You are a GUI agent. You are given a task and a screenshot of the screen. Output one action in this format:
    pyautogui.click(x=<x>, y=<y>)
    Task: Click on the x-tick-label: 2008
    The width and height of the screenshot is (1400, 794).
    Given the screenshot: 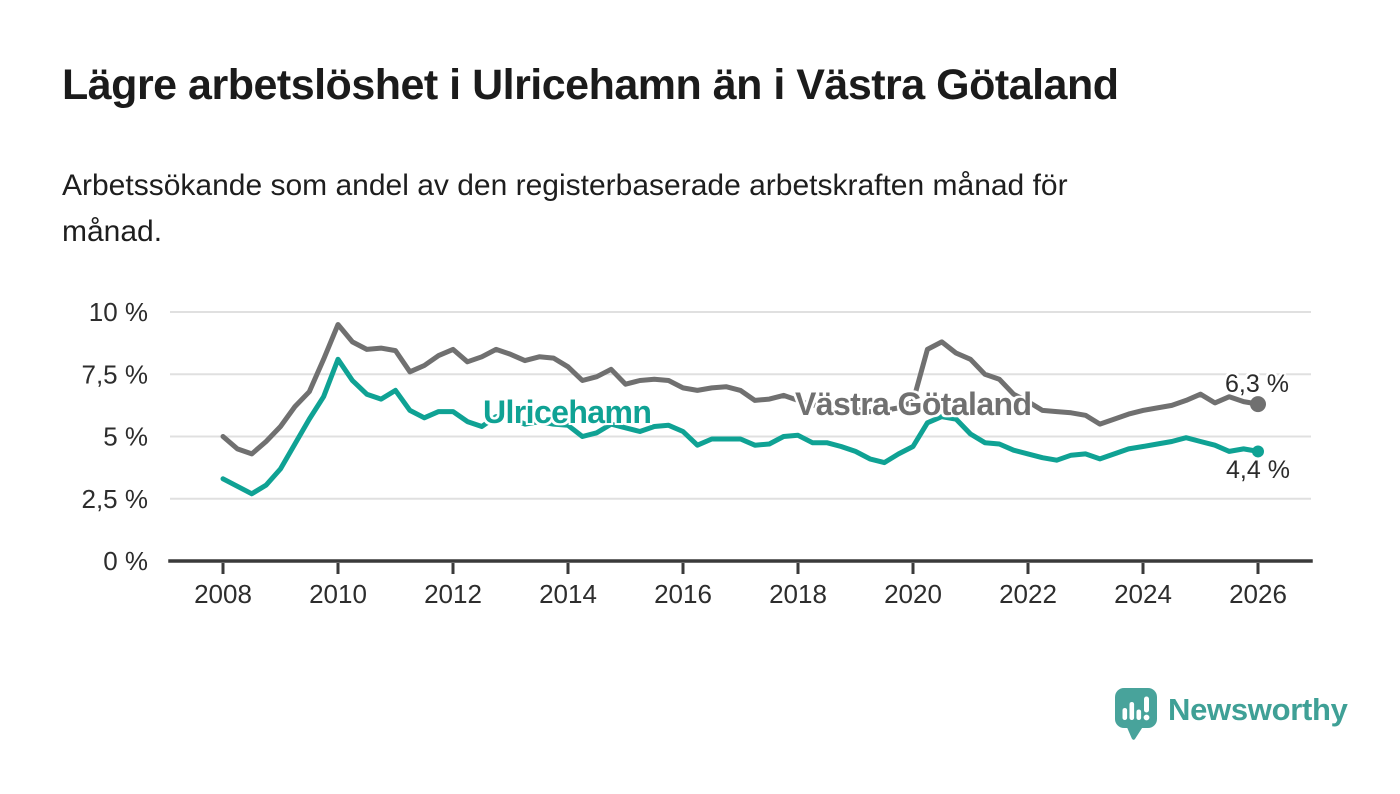 What is the action you would take?
    pyautogui.click(x=223, y=594)
    